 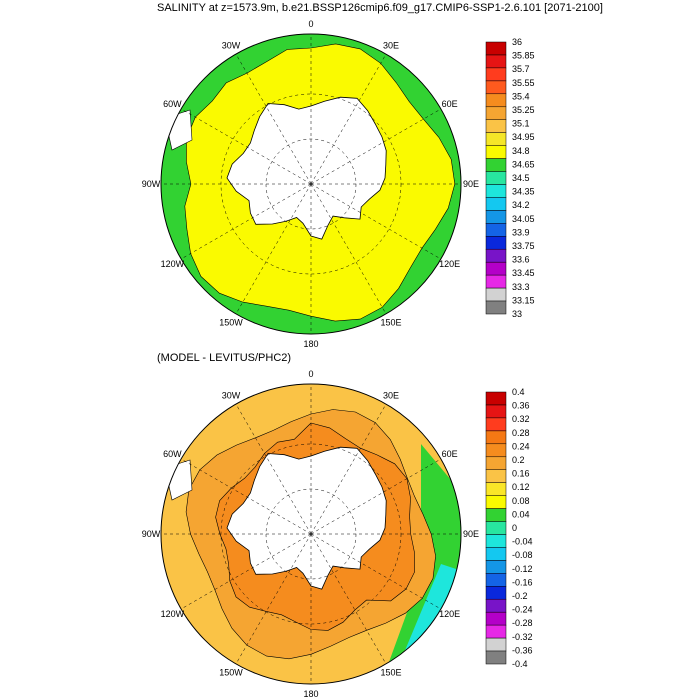 What do you see at coordinates (521, 287) in the screenshot?
I see `colorbar-label: 33.3` at bounding box center [521, 287].